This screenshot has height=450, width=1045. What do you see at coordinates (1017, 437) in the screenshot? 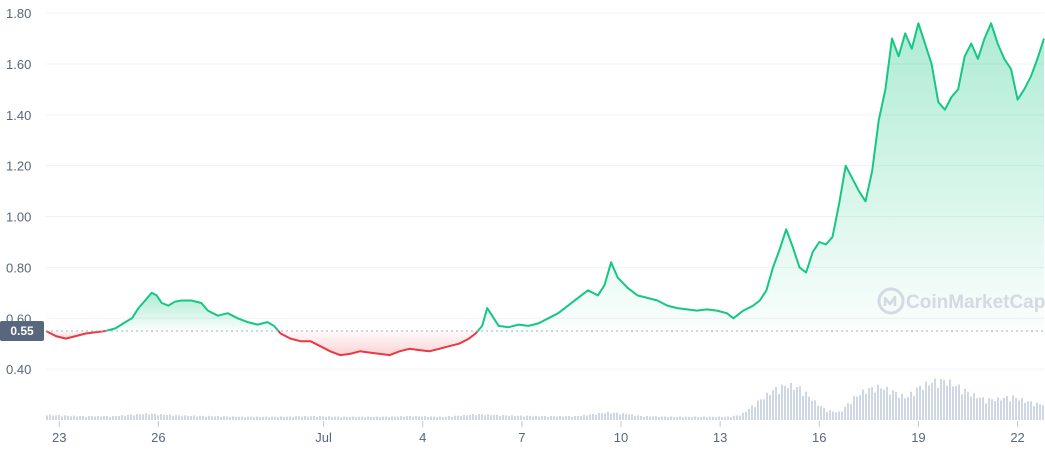
I see `x-tick-label: 22` at bounding box center [1017, 437].